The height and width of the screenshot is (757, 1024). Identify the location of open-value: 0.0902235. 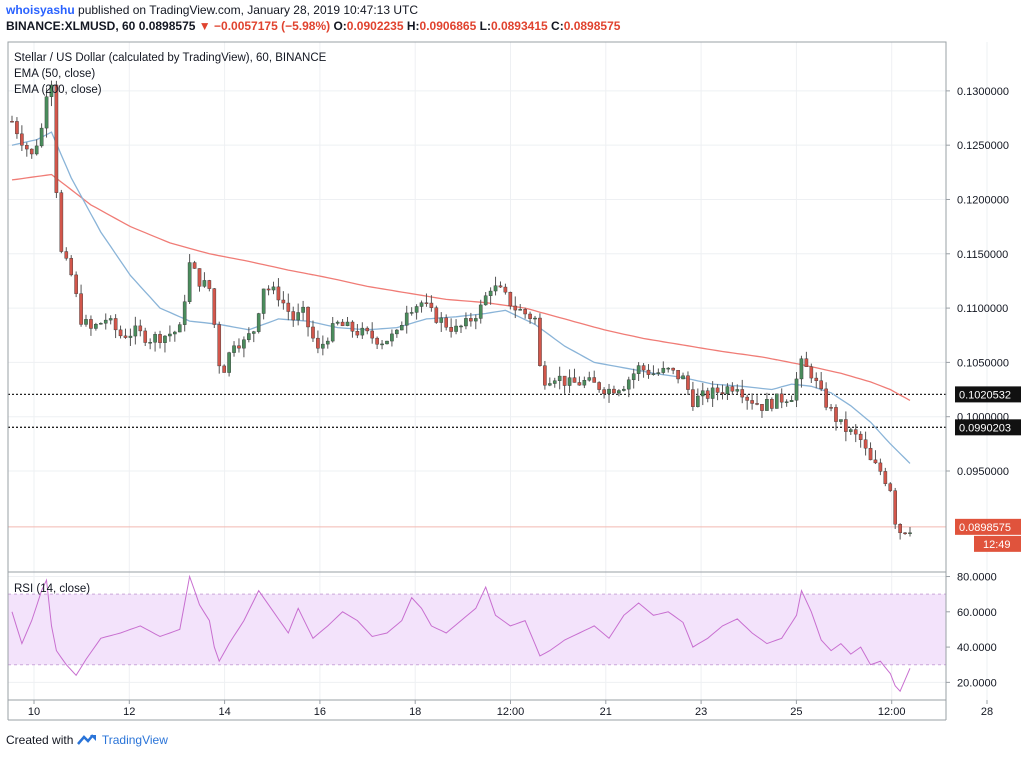
(375, 26).